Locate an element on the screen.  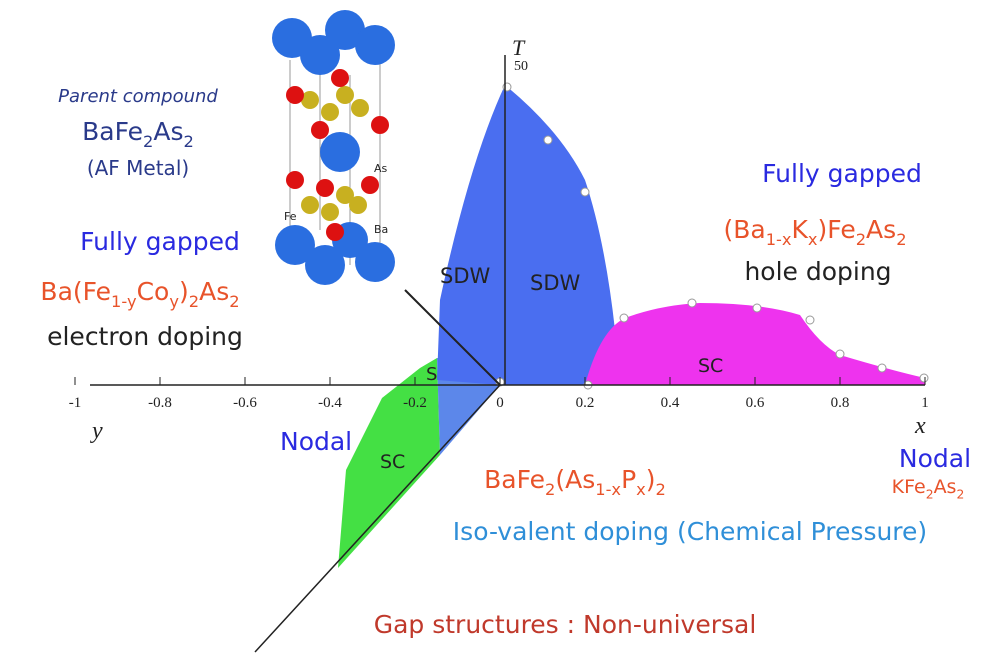
tick-label: 0.8 is located at coordinates (840, 403).